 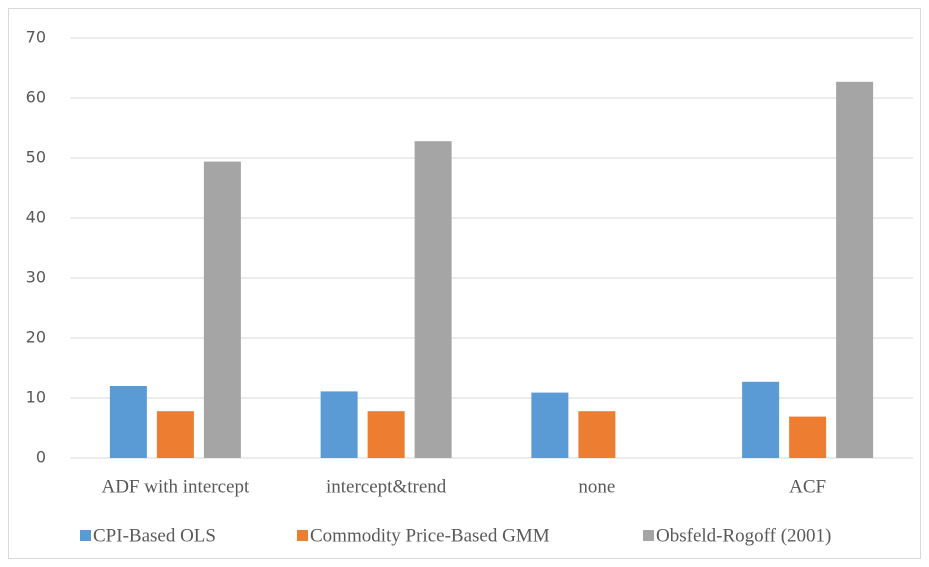 I want to click on y-tick-label: 70, so click(x=36, y=37).